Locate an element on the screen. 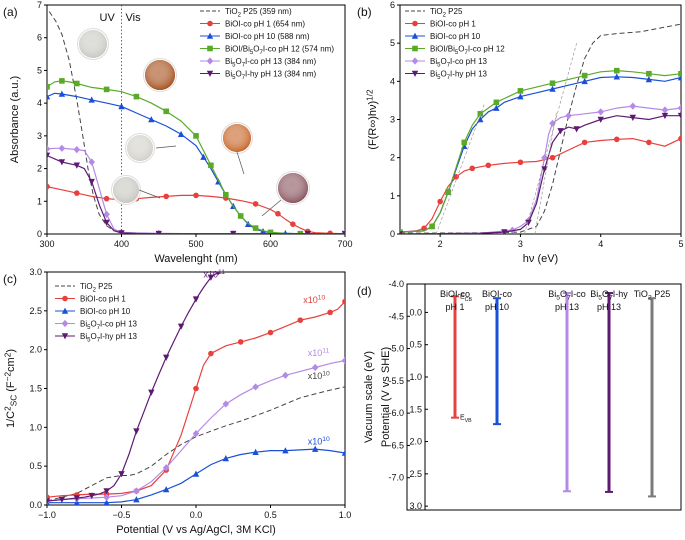  series-bi5o7i_co is located at coordinates (540, 168).